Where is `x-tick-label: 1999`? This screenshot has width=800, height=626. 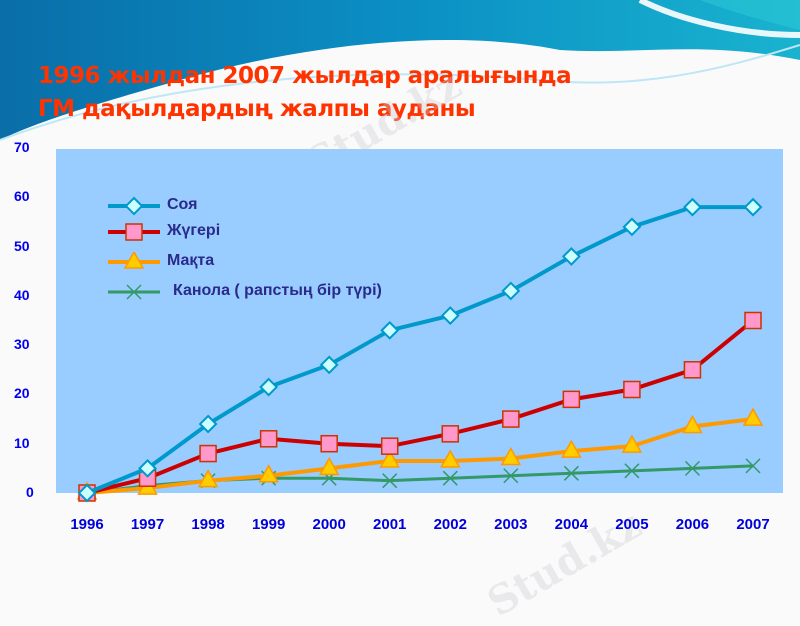 x-tick-label: 1999 is located at coordinates (268, 524).